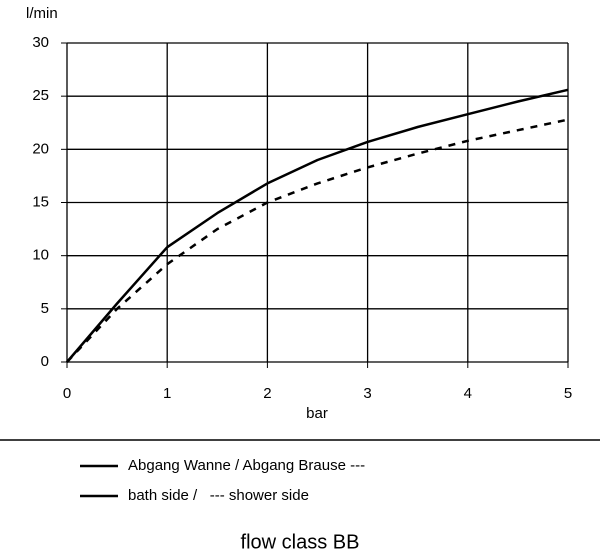 The height and width of the screenshot is (556, 600). I want to click on x-tick-label: 3, so click(367, 393).